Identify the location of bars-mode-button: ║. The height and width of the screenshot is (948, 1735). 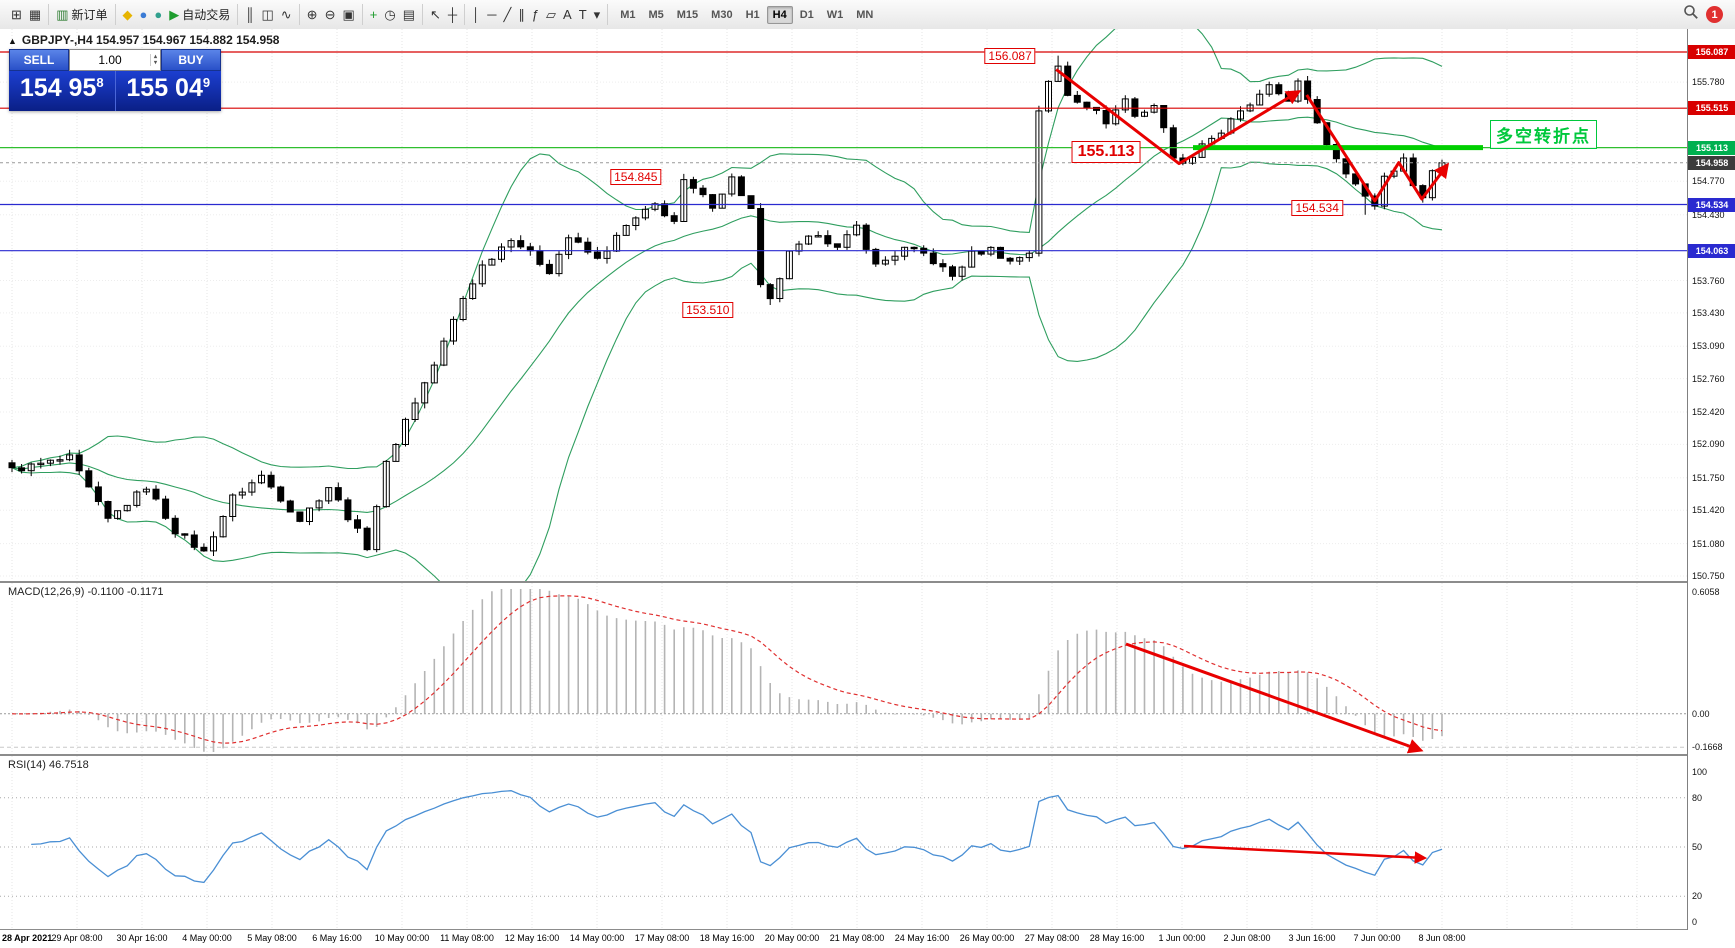
(249, 14).